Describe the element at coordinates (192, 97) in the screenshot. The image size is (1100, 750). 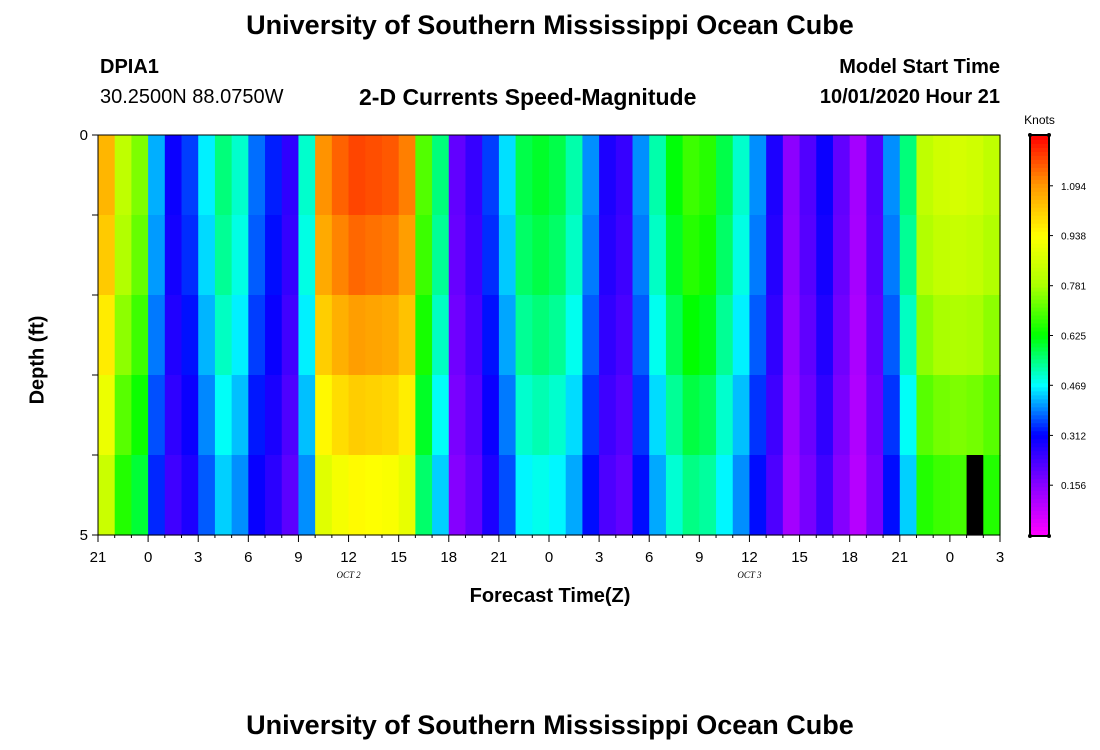
I see `station-coordinates: 30.2500N 88.0750W` at that location.